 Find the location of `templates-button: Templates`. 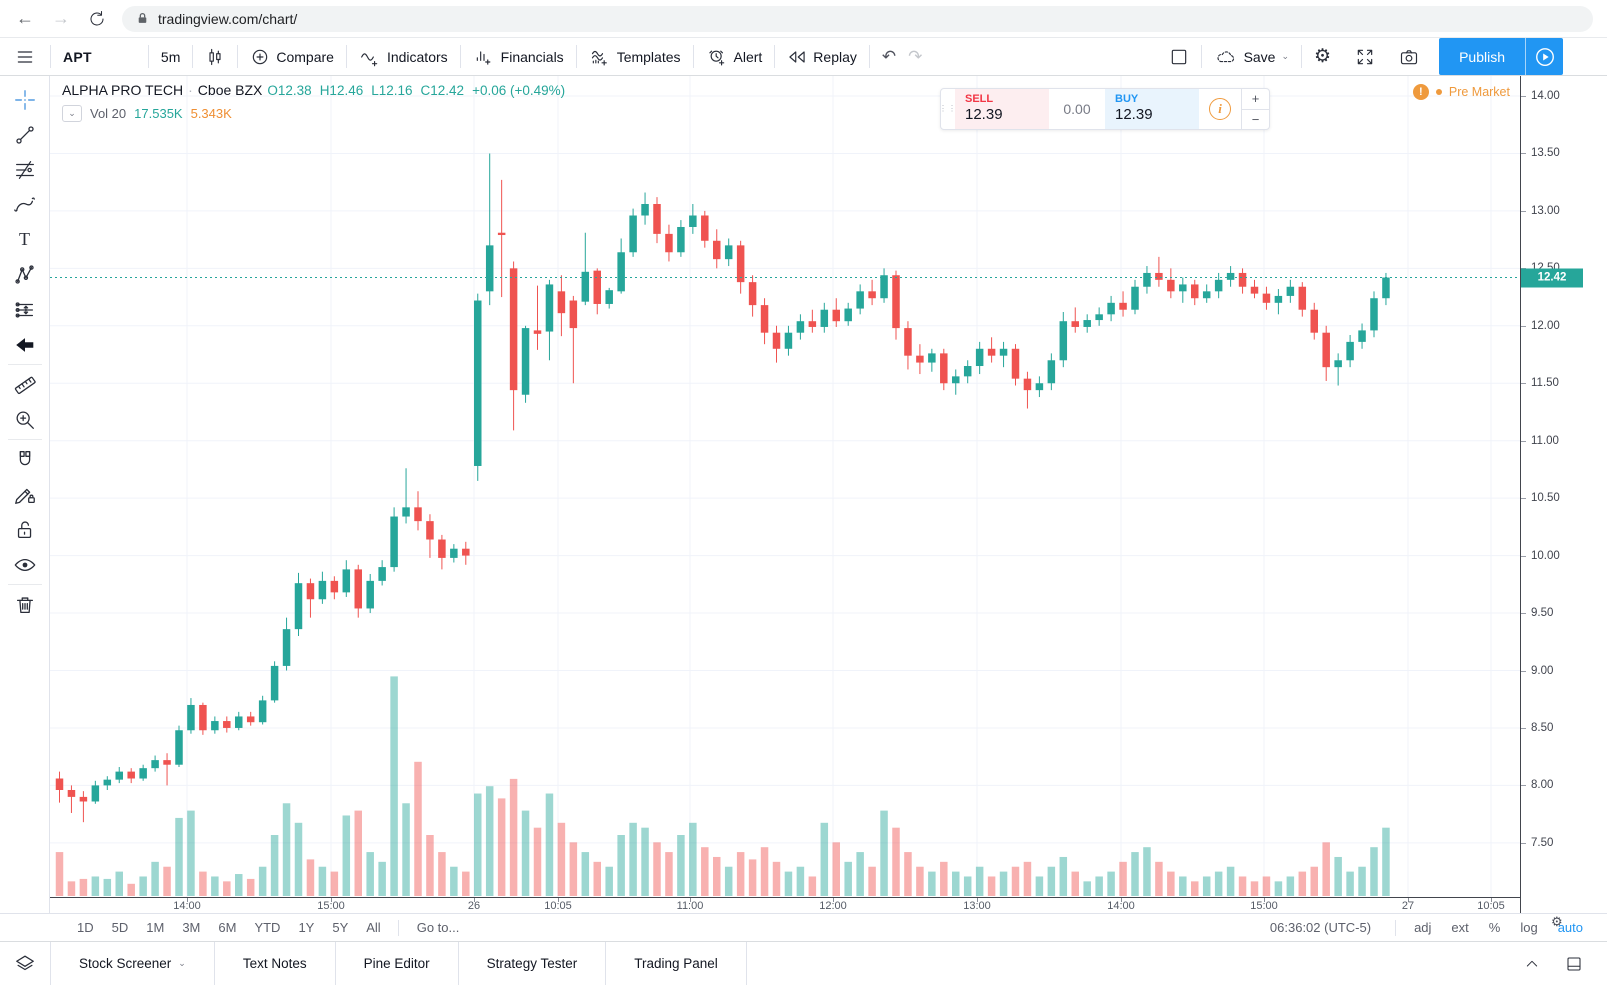

templates-button: Templates is located at coordinates (635, 56).